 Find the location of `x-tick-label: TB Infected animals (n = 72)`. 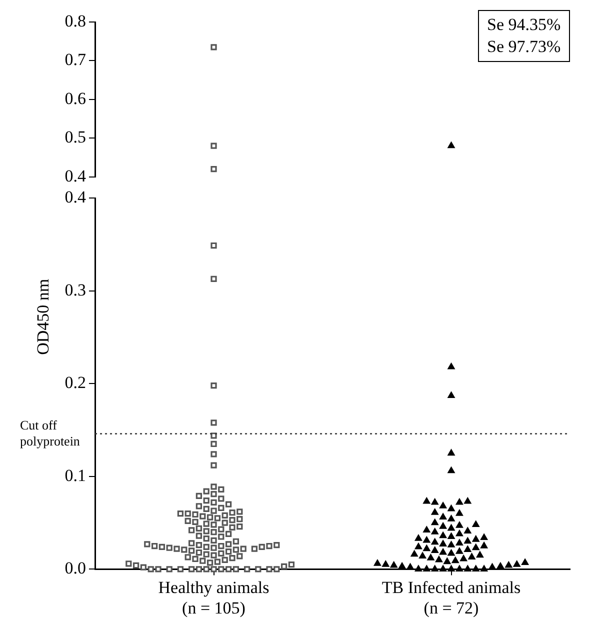

x-tick-label: TB Infected animals (n = 72) is located at coordinates (451, 598).